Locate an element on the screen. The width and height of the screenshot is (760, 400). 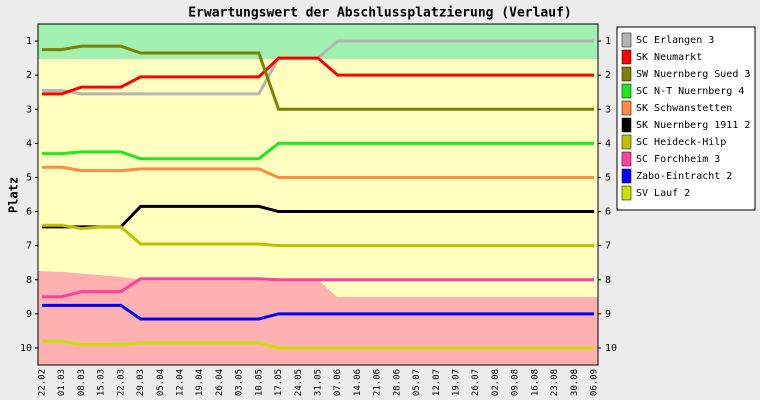
x-tick-label: 03.05 is located at coordinates (240, 382).